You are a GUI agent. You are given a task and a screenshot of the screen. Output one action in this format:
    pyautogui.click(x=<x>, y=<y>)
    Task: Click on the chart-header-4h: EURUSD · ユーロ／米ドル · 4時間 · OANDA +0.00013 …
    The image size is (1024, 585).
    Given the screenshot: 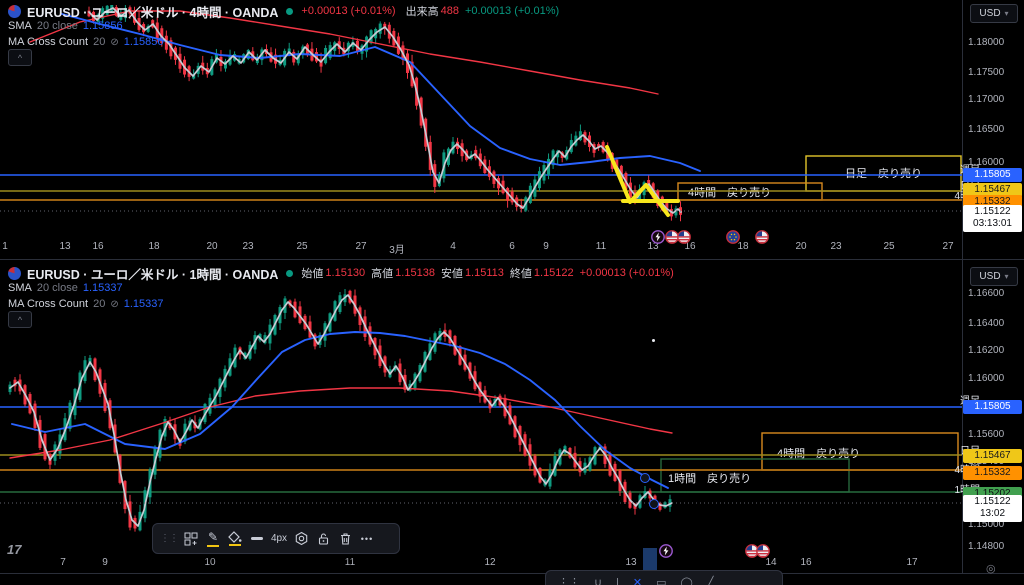 What is the action you would take?
    pyautogui.click(x=283, y=11)
    